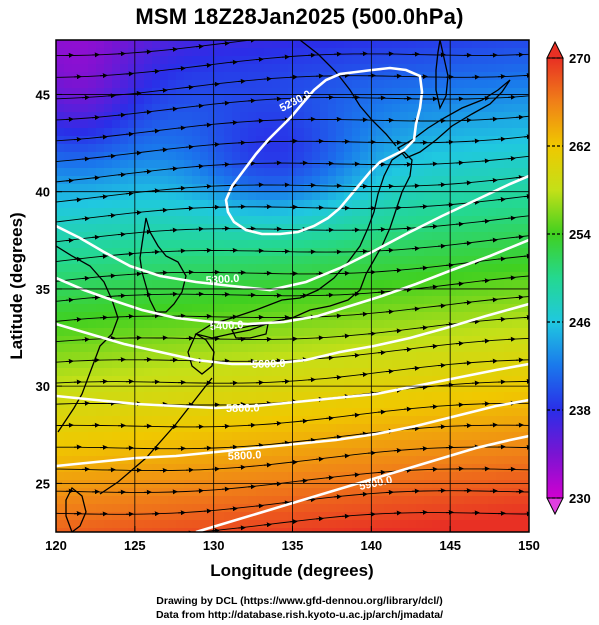 Image resolution: width=599 pixels, height=625 pixels. Describe the element at coordinates (43, 483) in the screenshot. I see `y-tick-label: 25` at that location.